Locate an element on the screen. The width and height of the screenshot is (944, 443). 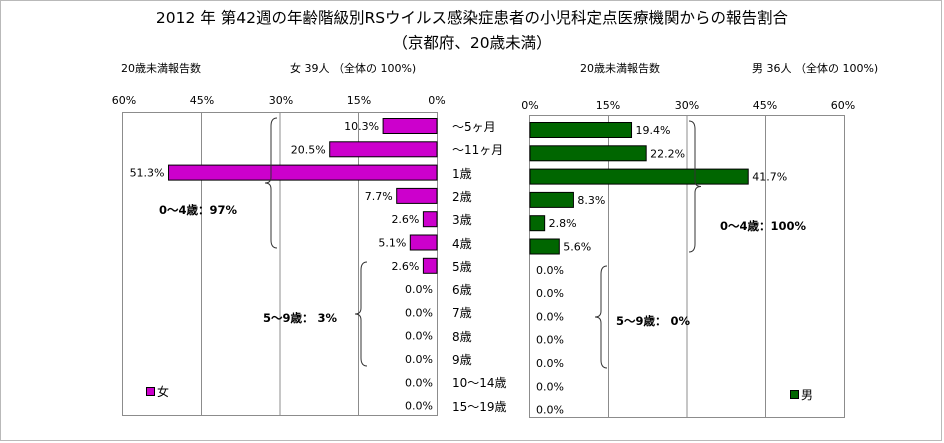
left-group-note-5-9: 5～9歳： 3% is located at coordinates (300, 318).